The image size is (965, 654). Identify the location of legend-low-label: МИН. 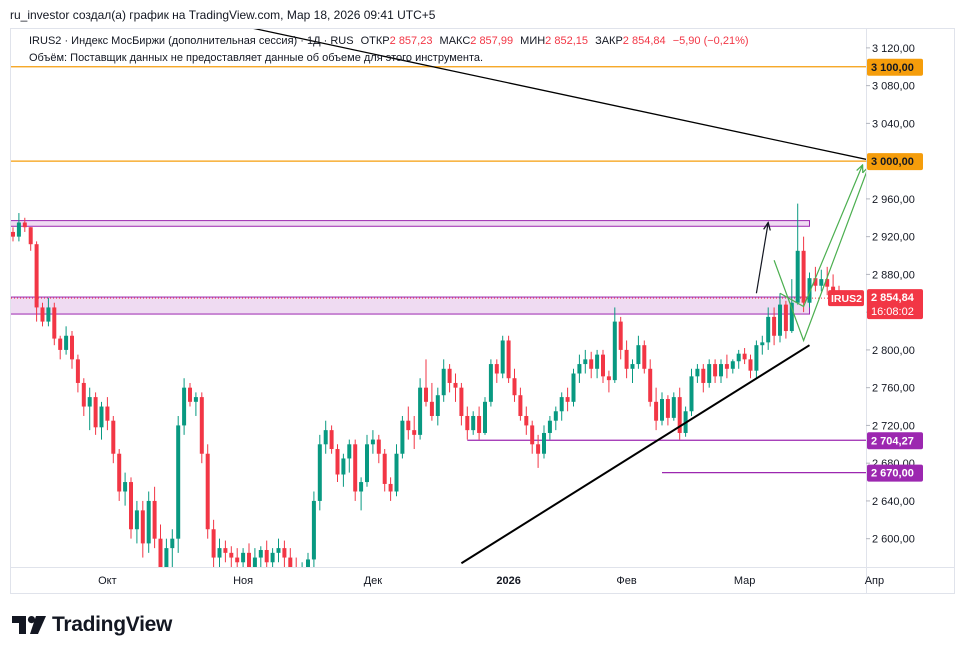
(533, 41).